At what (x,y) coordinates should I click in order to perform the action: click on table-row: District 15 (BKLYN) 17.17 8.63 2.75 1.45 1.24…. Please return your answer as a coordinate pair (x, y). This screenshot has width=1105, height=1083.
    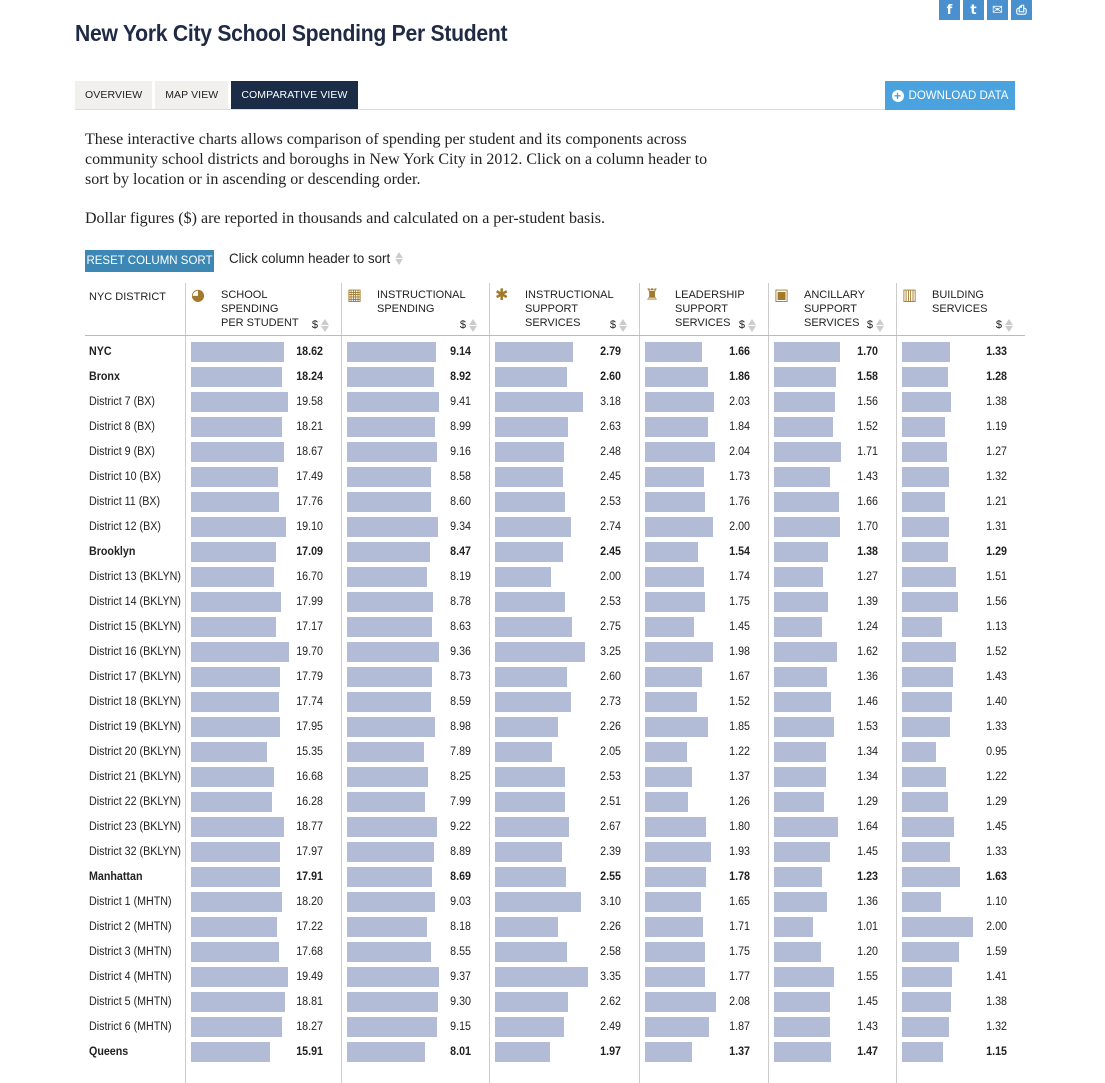
    Looking at the image, I should click on (552, 627).